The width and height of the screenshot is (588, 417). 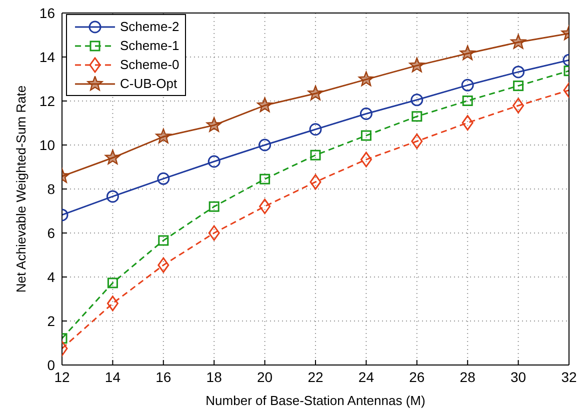 I want to click on x-tick-label: 24, so click(x=366, y=376).